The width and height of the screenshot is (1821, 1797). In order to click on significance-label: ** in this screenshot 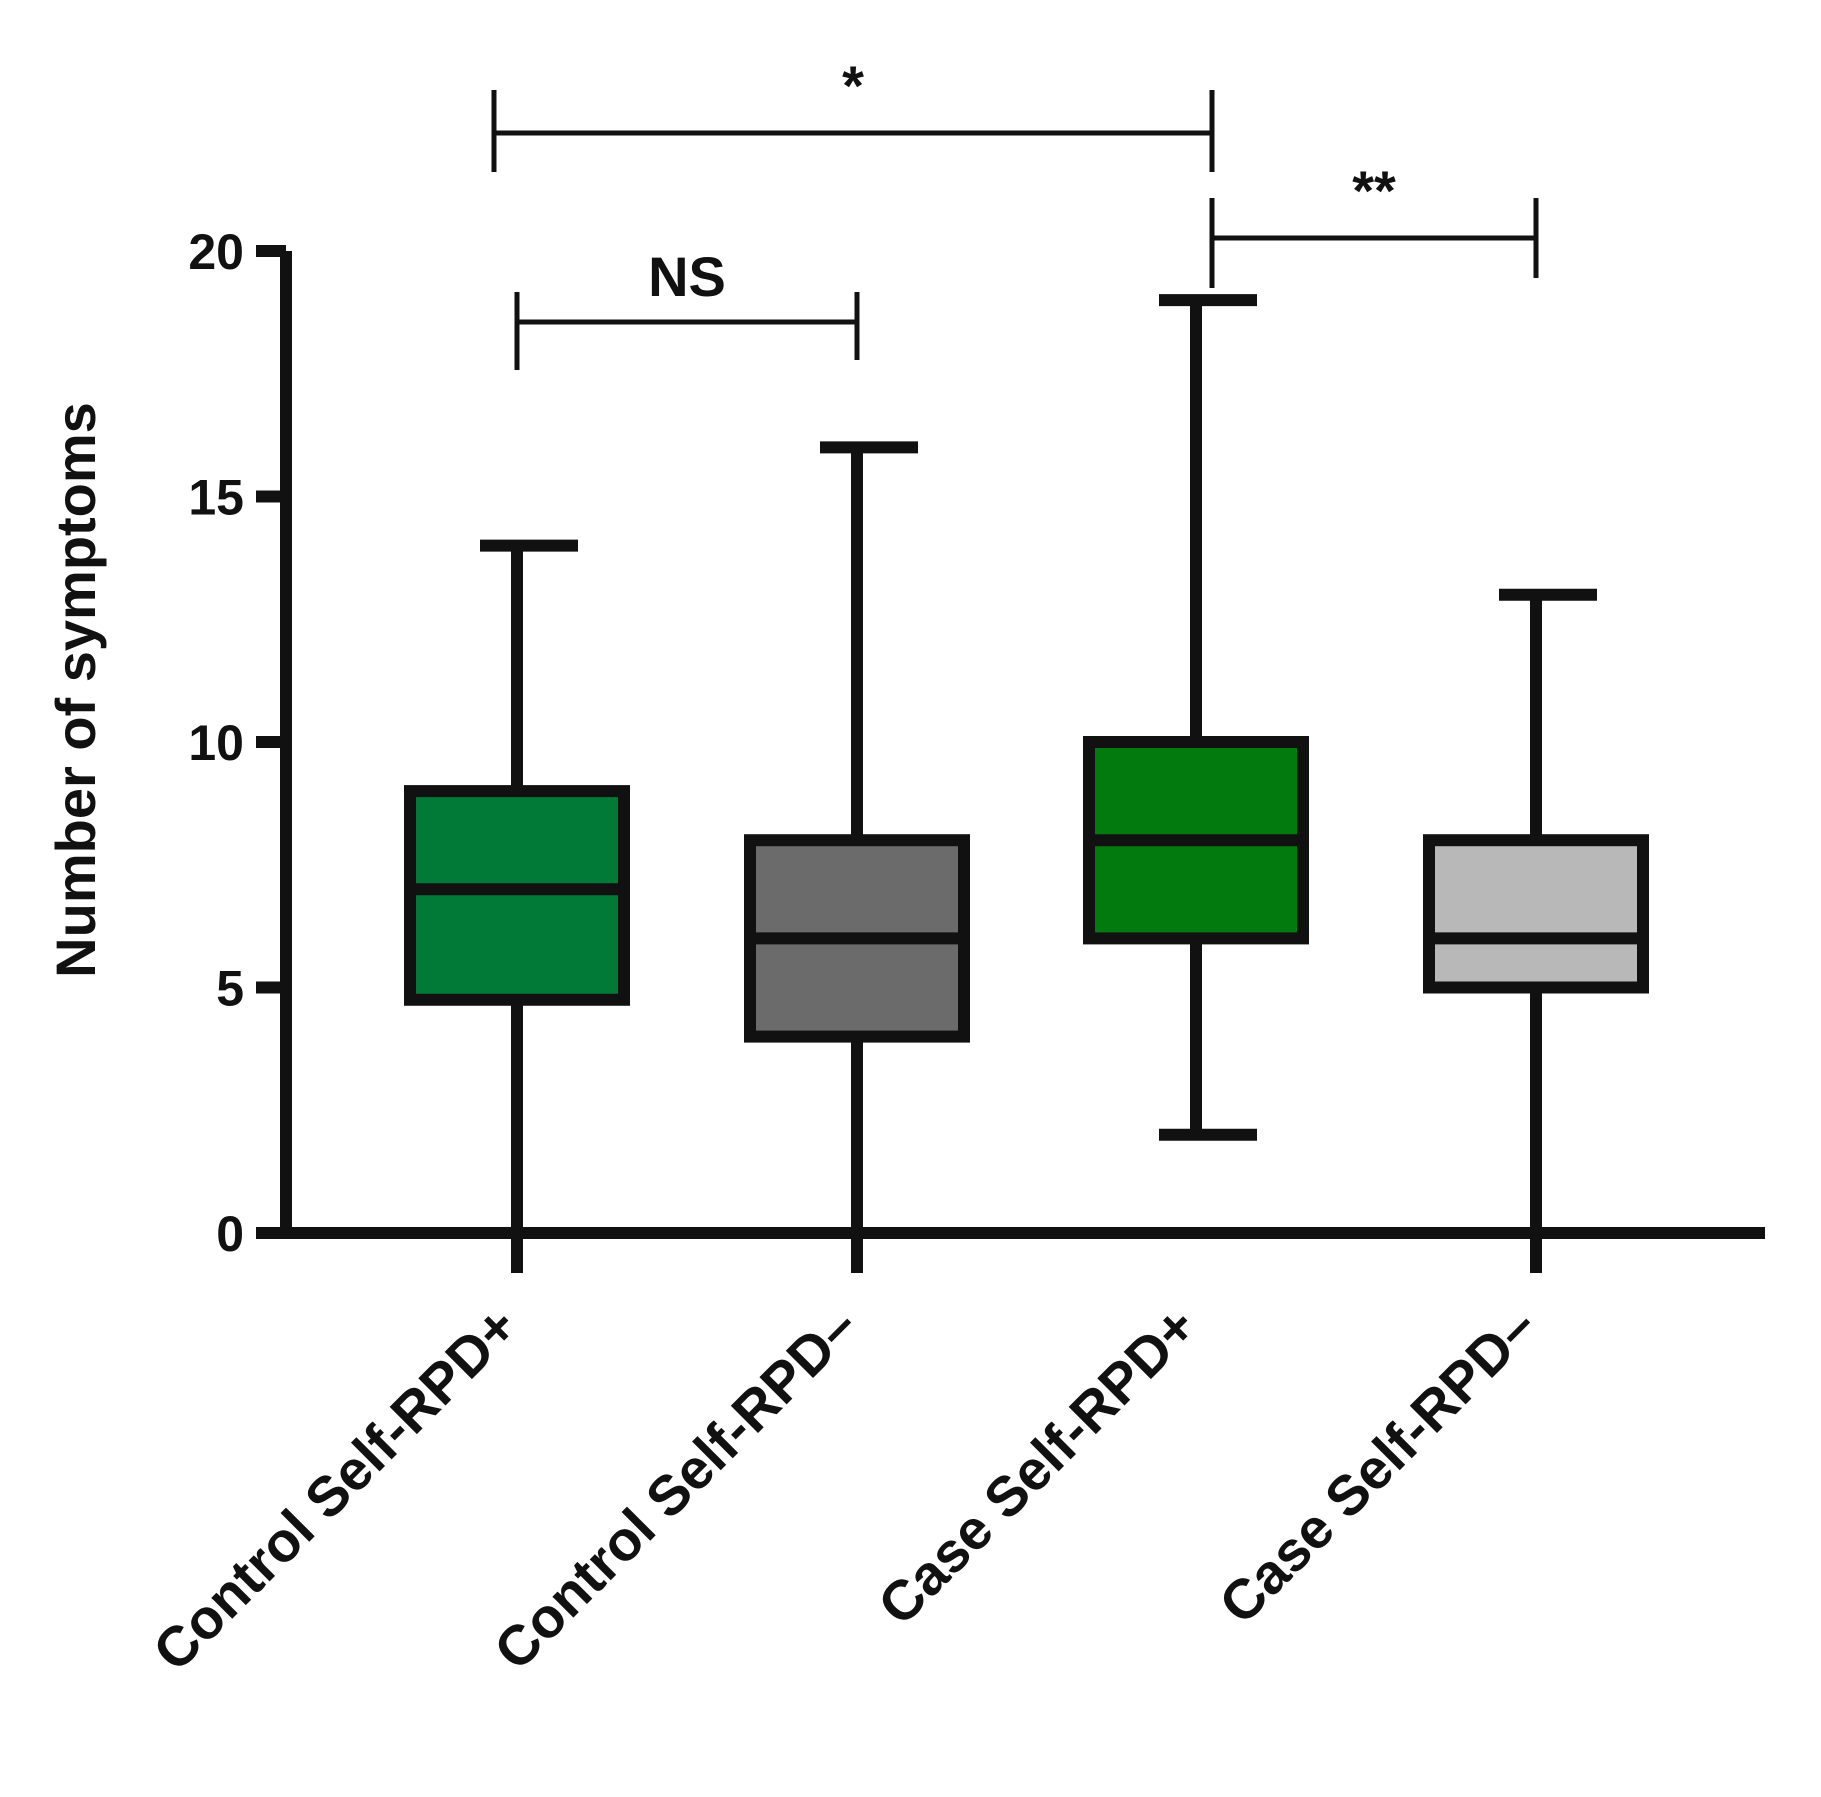, I will do `click(1374, 190)`.